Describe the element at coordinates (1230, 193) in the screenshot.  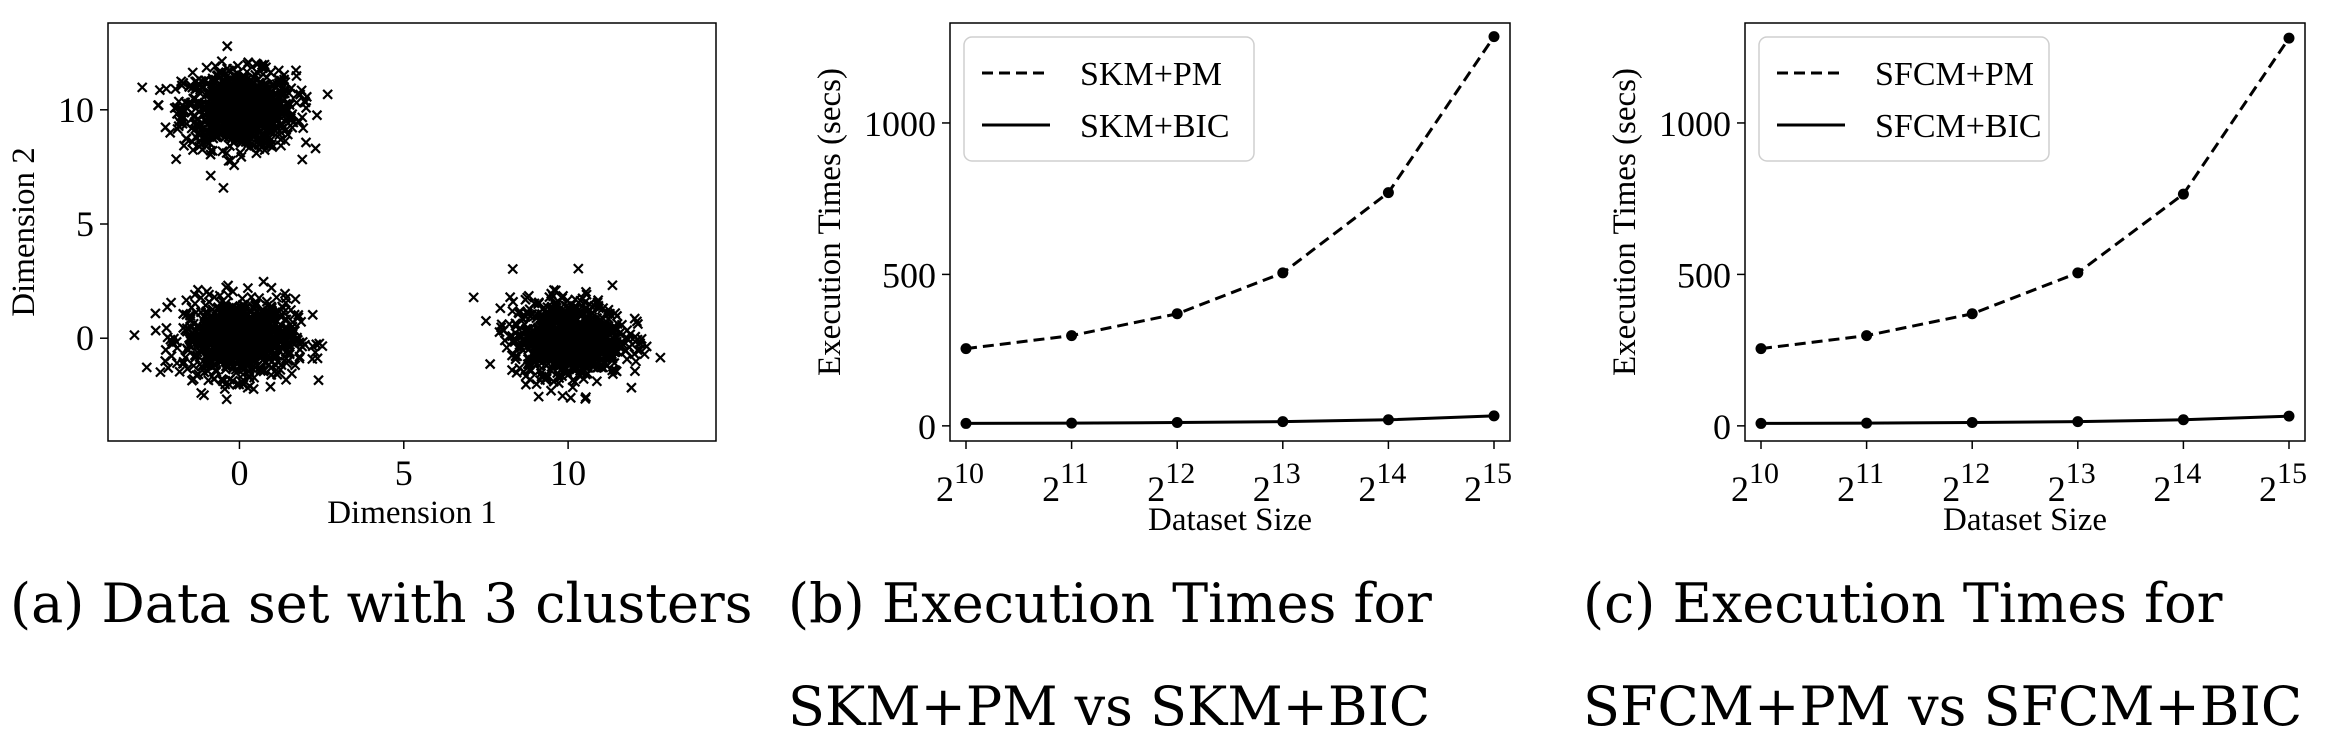
I see `series-line` at that location.